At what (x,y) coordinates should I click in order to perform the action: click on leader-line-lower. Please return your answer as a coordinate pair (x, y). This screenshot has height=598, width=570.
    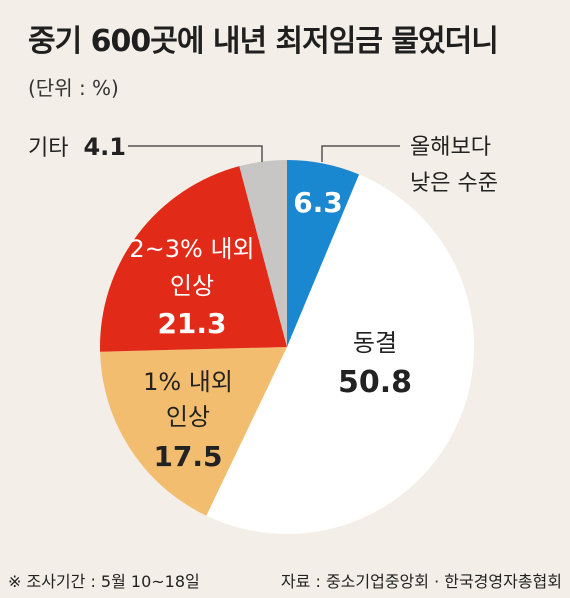
    Looking at the image, I should click on (360, 153).